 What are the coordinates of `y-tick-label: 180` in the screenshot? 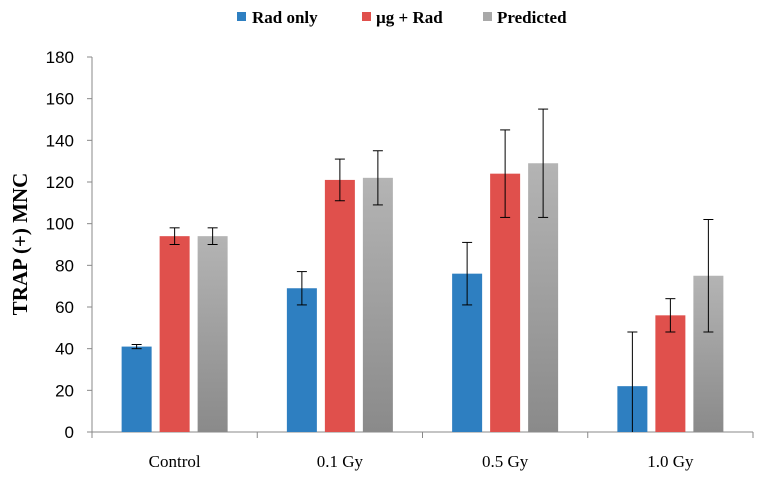 It's located at (60, 57).